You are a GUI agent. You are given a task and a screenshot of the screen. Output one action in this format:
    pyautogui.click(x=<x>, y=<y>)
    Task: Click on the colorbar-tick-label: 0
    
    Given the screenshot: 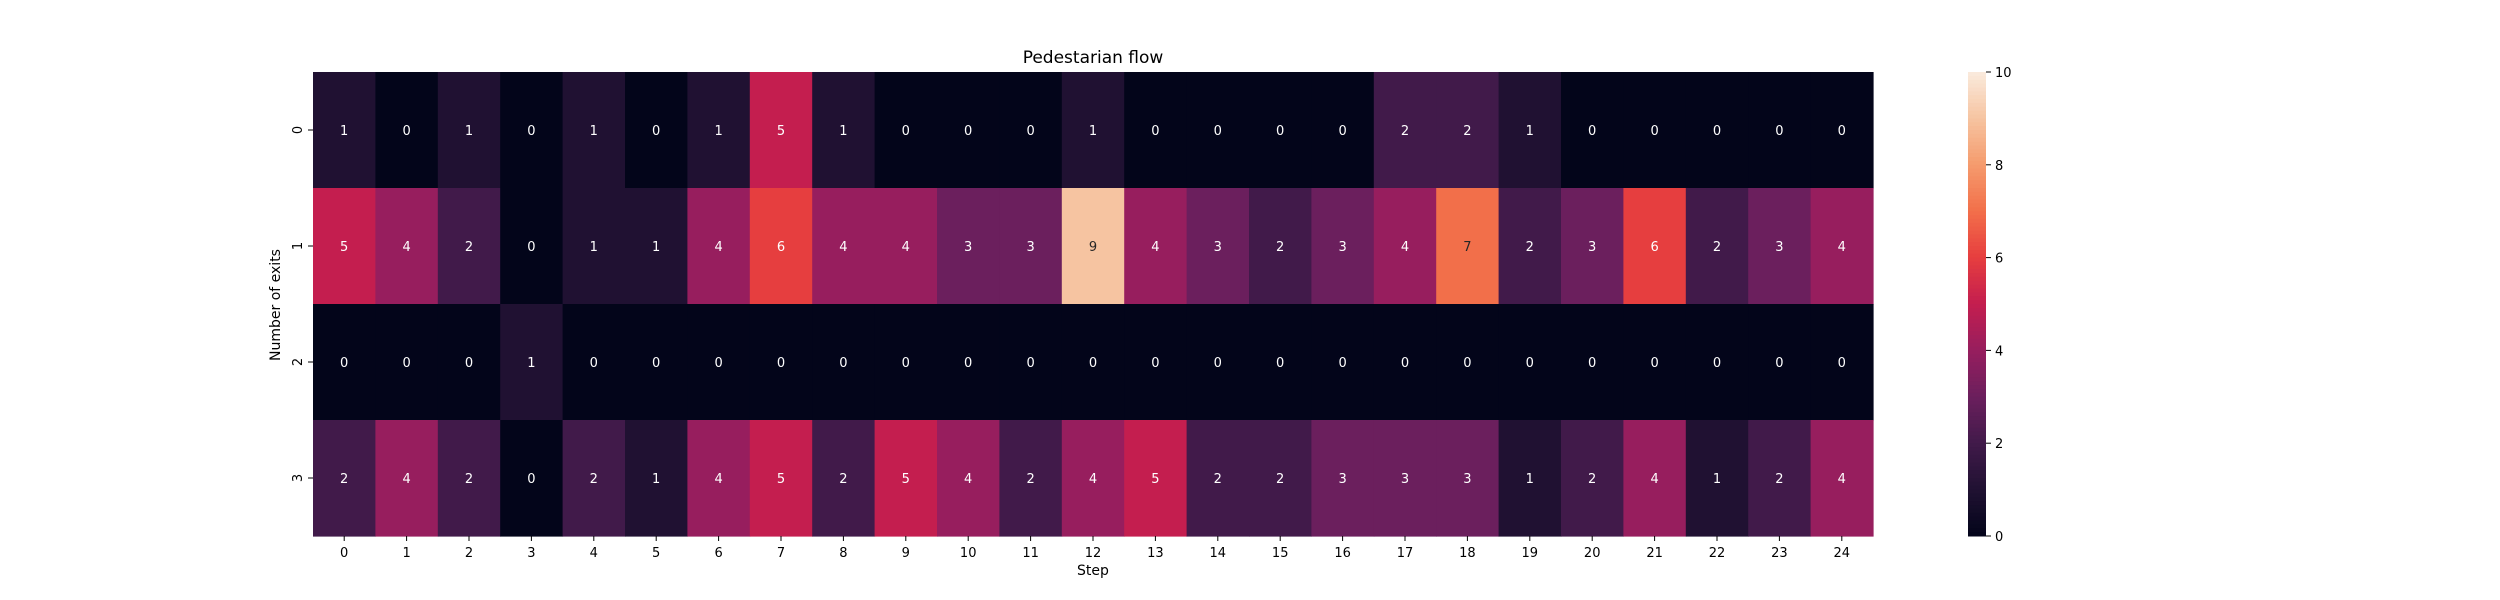 What is the action you would take?
    pyautogui.click(x=1999, y=537)
    